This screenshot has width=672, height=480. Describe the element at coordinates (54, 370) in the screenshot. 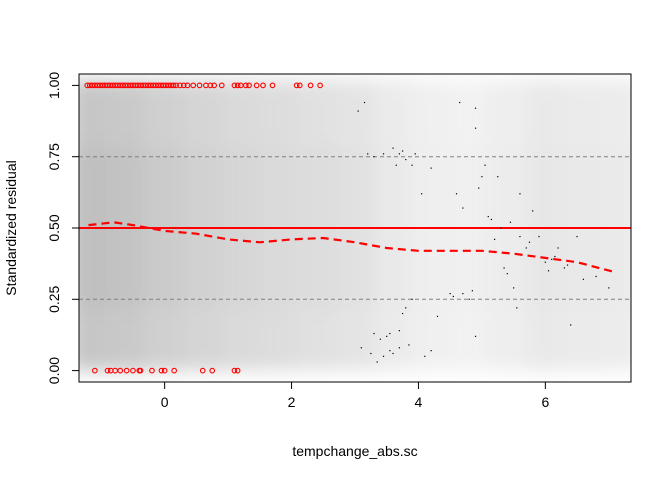

I see `y-tick-label: 0.00` at that location.